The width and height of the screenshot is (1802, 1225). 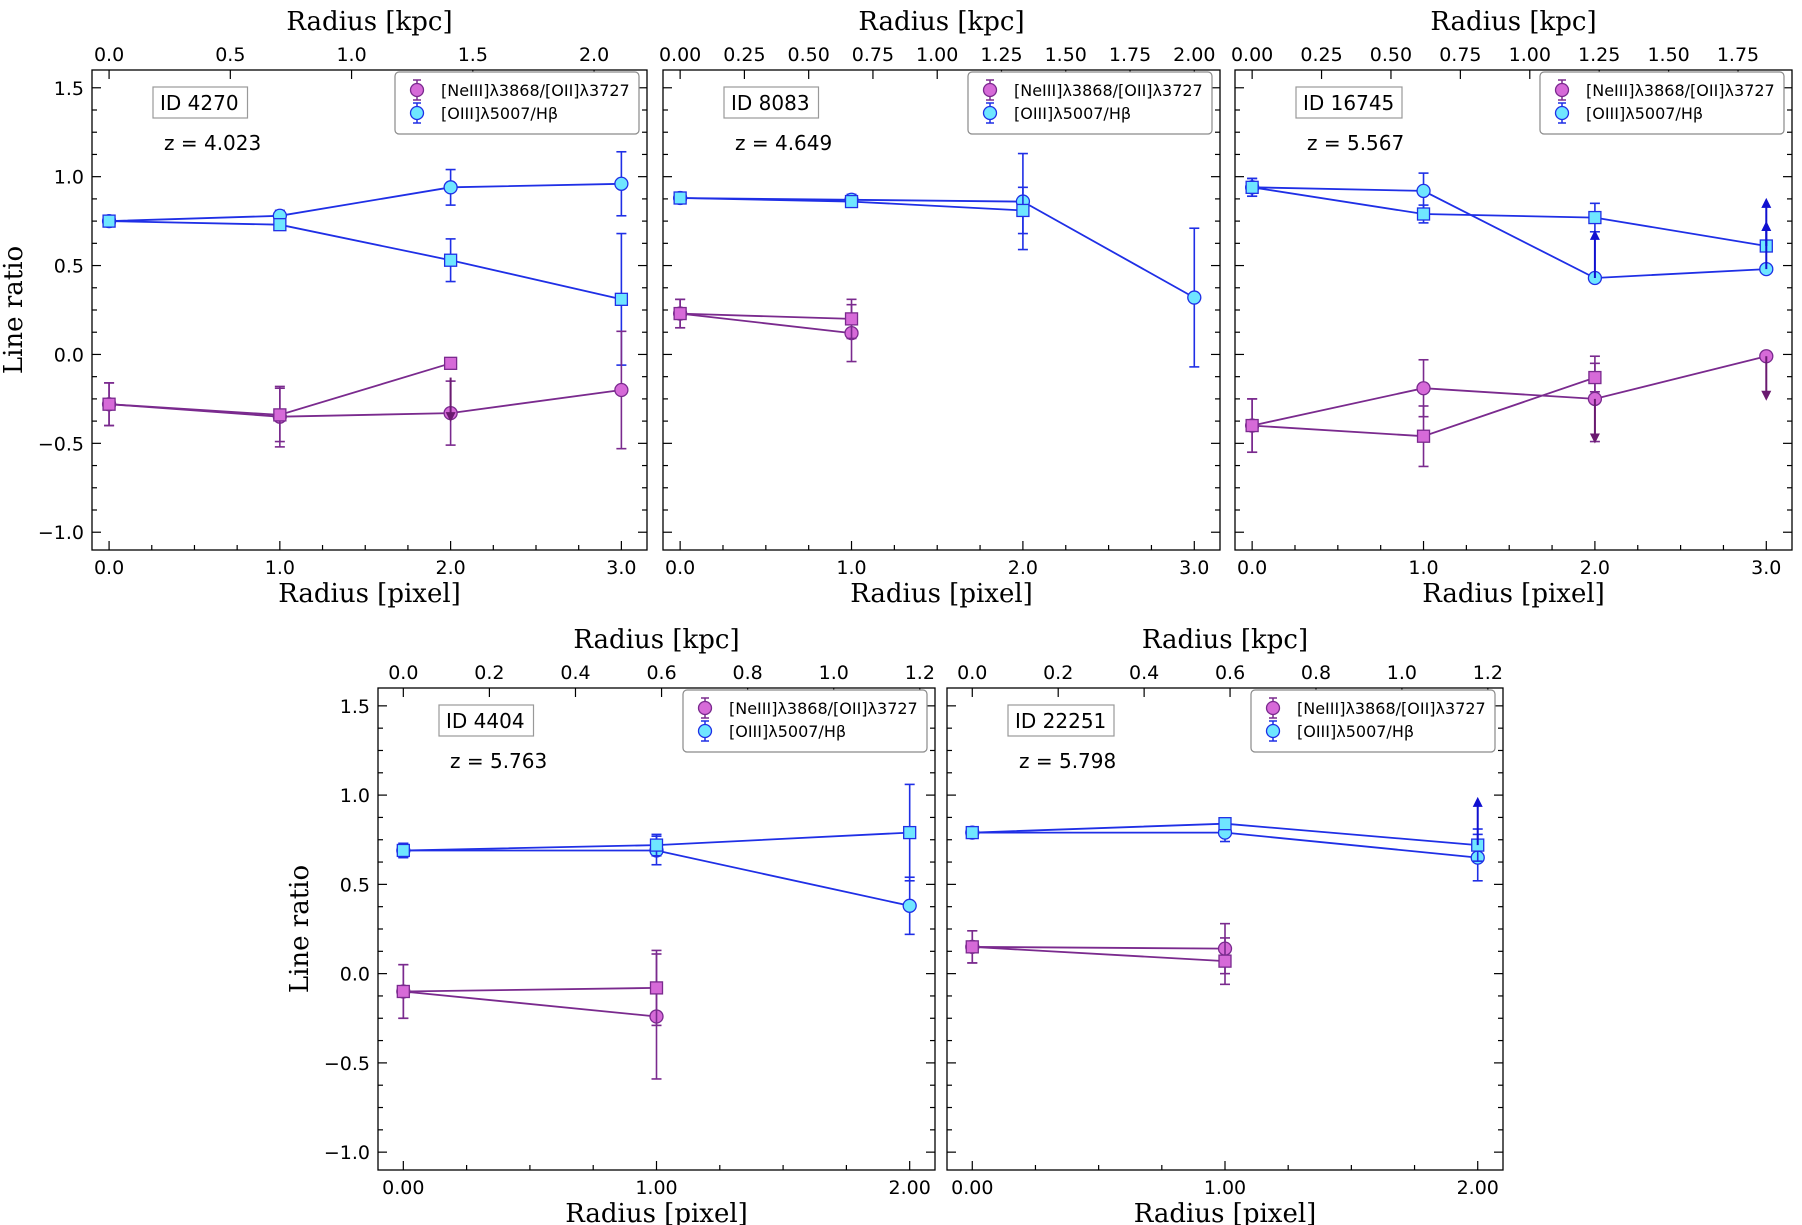 I want to click on y-tick-label: 0.5, so click(x=355, y=885).